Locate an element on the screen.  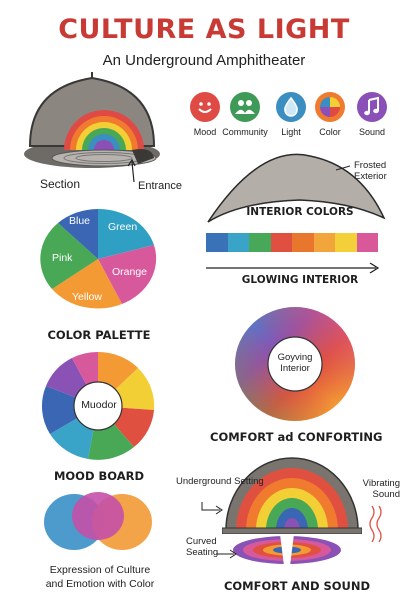
slice-label-blue: Blue is located at coordinates (80, 221).